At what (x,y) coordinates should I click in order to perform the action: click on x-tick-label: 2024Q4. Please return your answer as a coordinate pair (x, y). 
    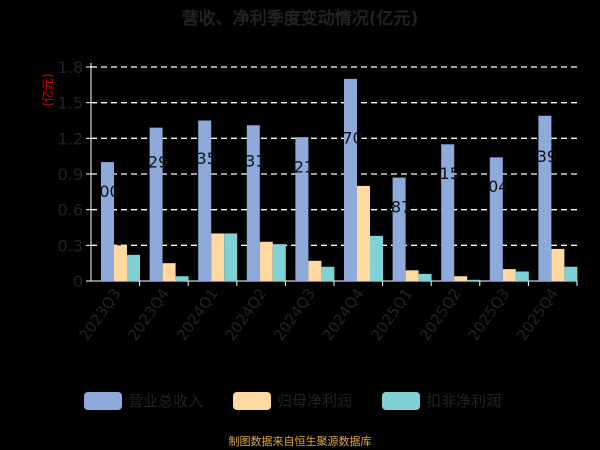
    Looking at the image, I should click on (343, 314).